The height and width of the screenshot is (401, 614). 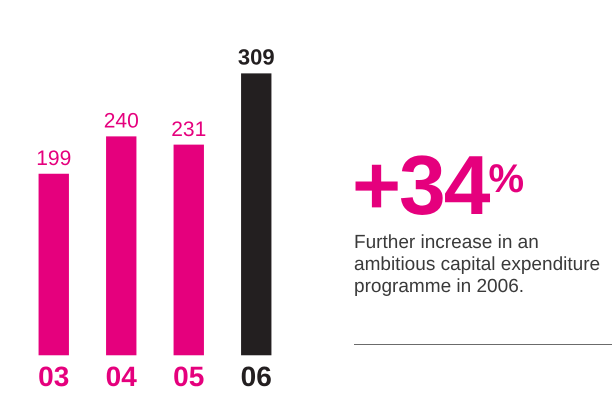 What do you see at coordinates (54, 376) in the screenshot?
I see `x-tick-label: 03` at bounding box center [54, 376].